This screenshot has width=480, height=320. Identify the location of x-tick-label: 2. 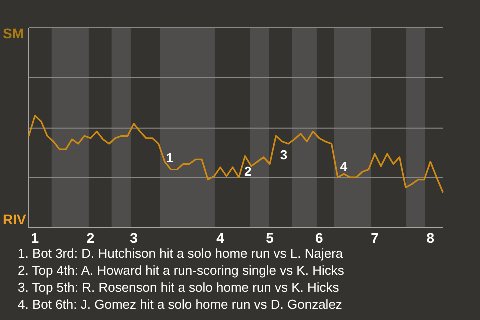
(90, 238).